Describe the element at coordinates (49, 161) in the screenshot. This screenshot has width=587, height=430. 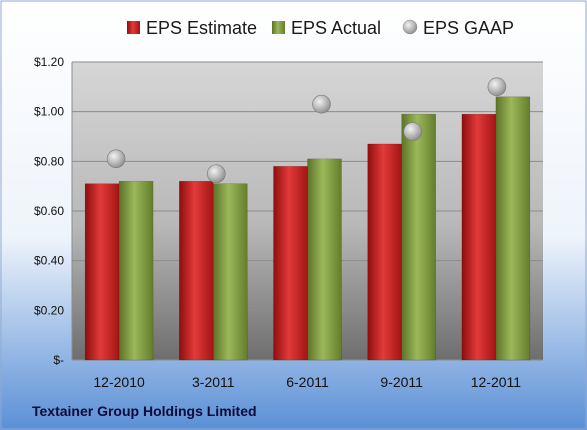
I see `y-tick-label: $0.80` at that location.